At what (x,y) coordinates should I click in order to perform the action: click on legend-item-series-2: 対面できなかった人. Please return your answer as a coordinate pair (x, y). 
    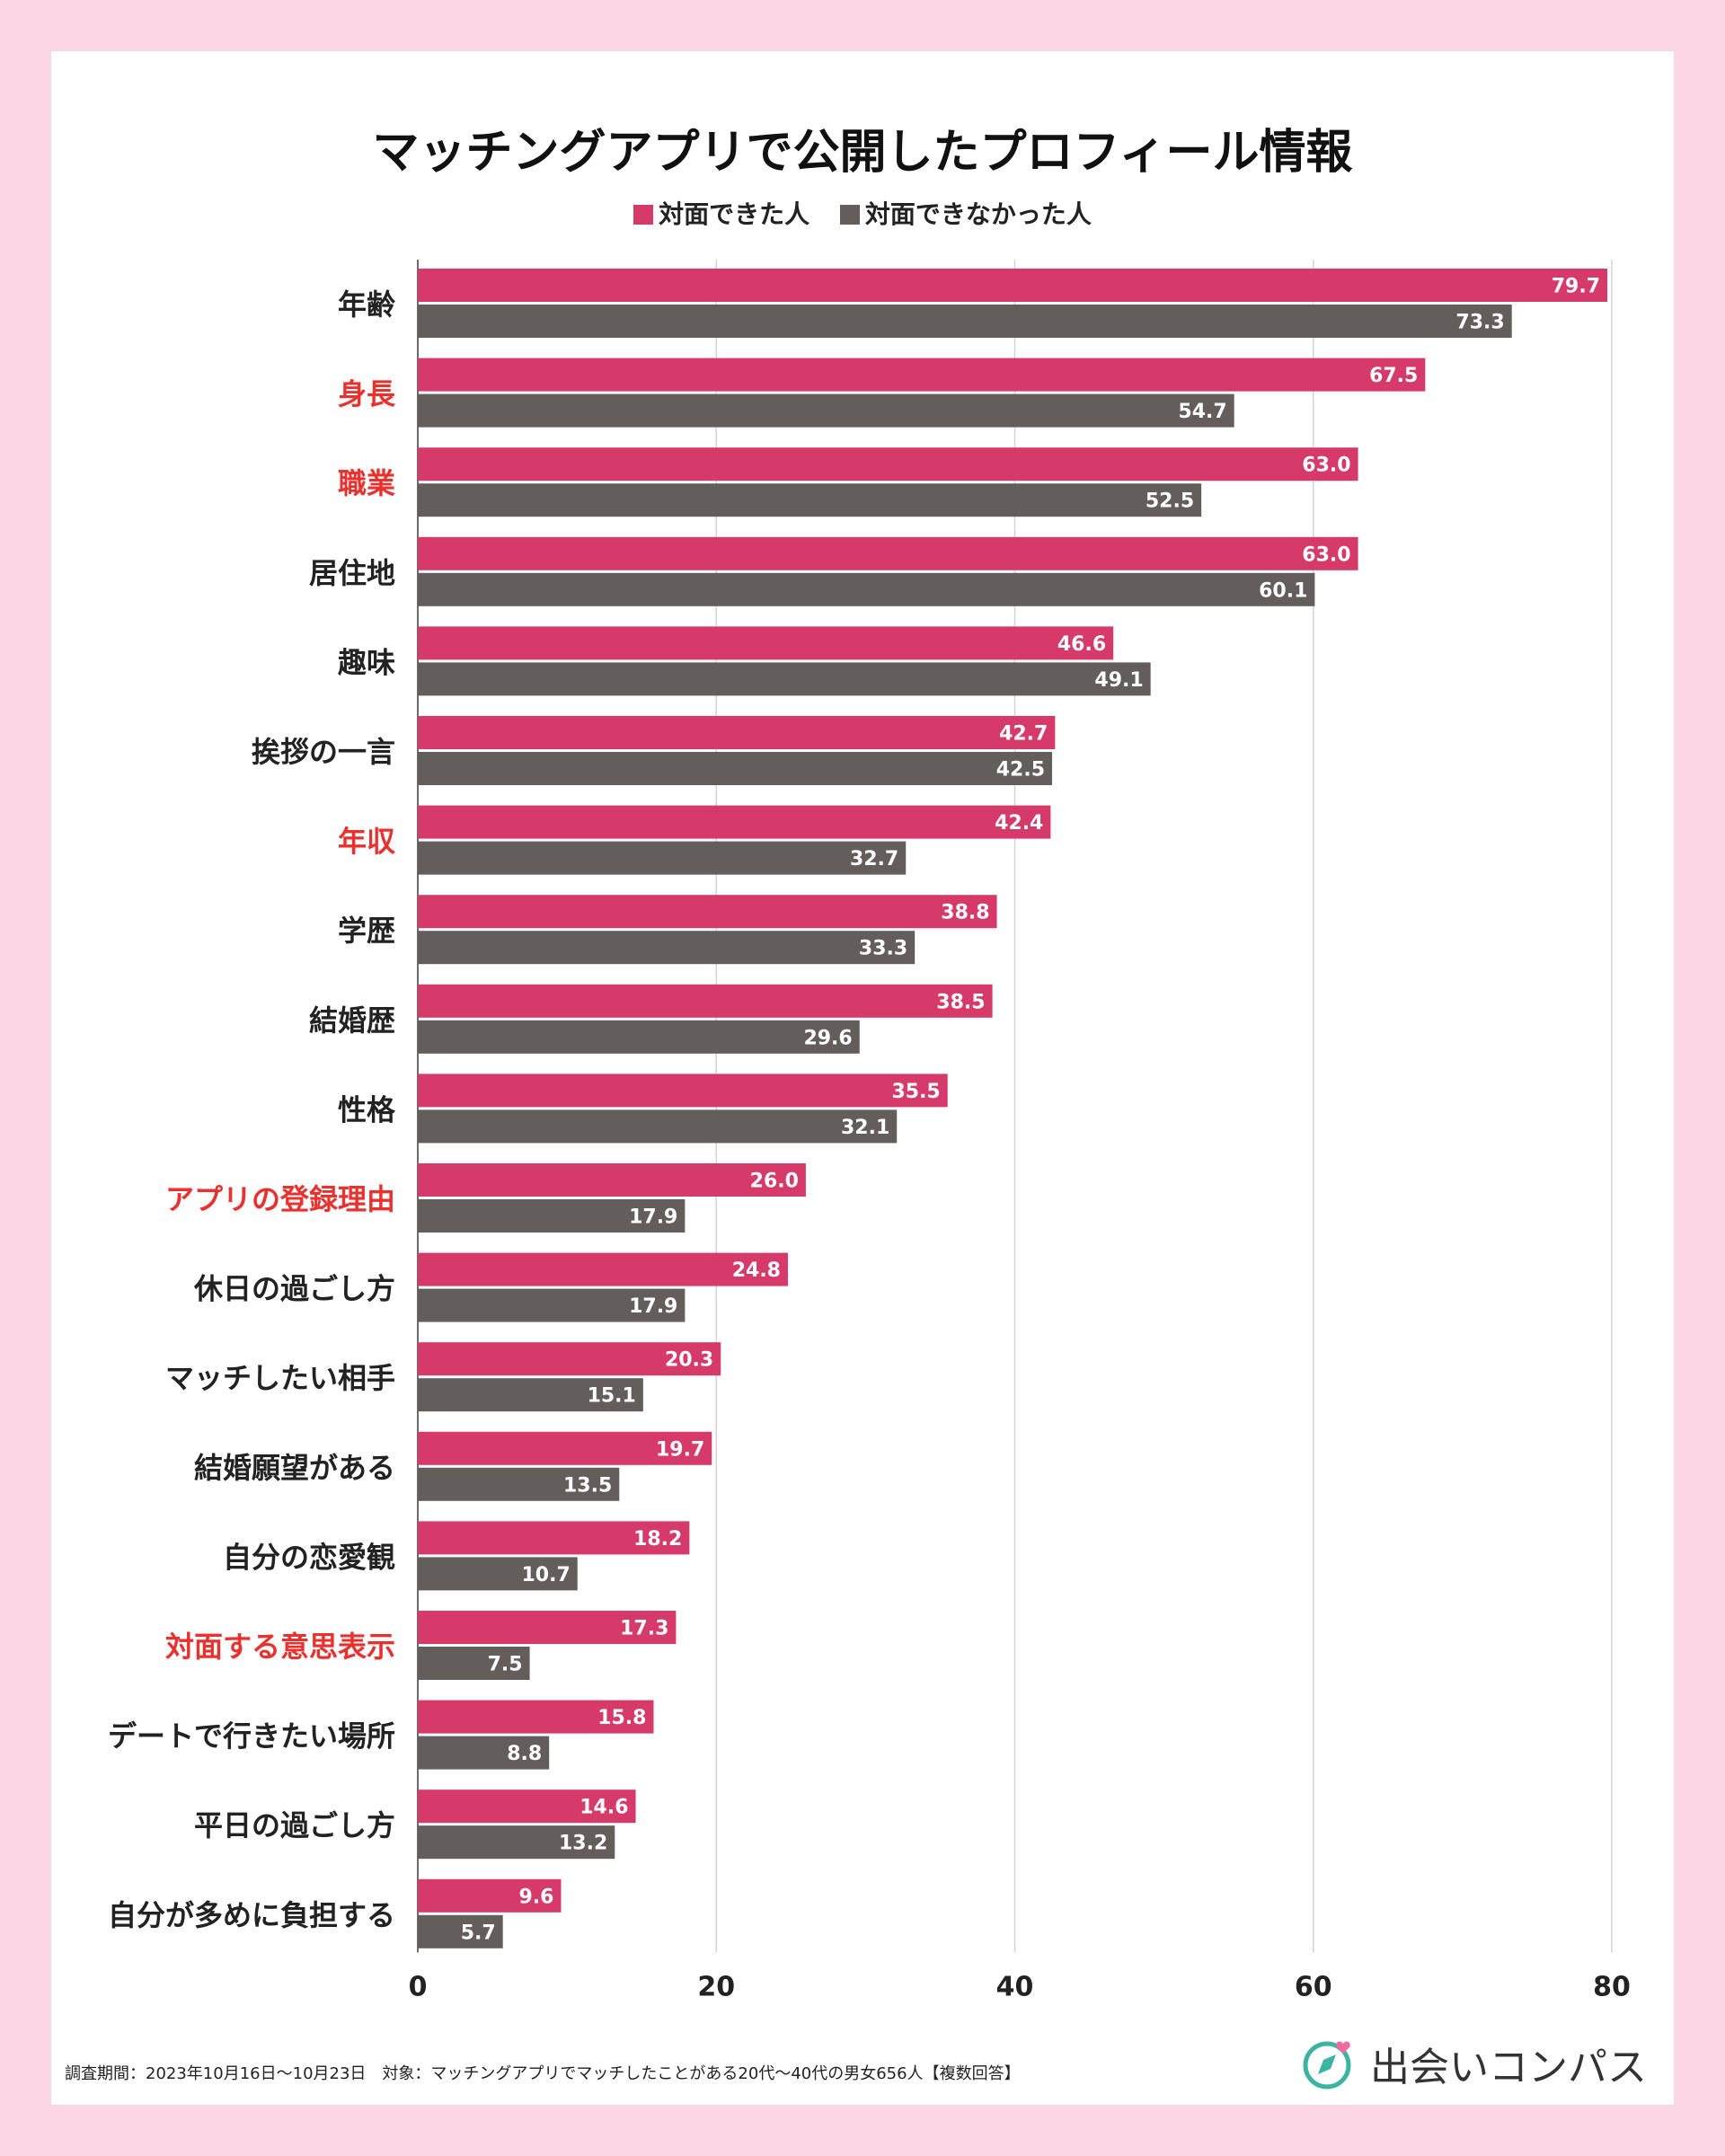
    Looking at the image, I should click on (966, 213).